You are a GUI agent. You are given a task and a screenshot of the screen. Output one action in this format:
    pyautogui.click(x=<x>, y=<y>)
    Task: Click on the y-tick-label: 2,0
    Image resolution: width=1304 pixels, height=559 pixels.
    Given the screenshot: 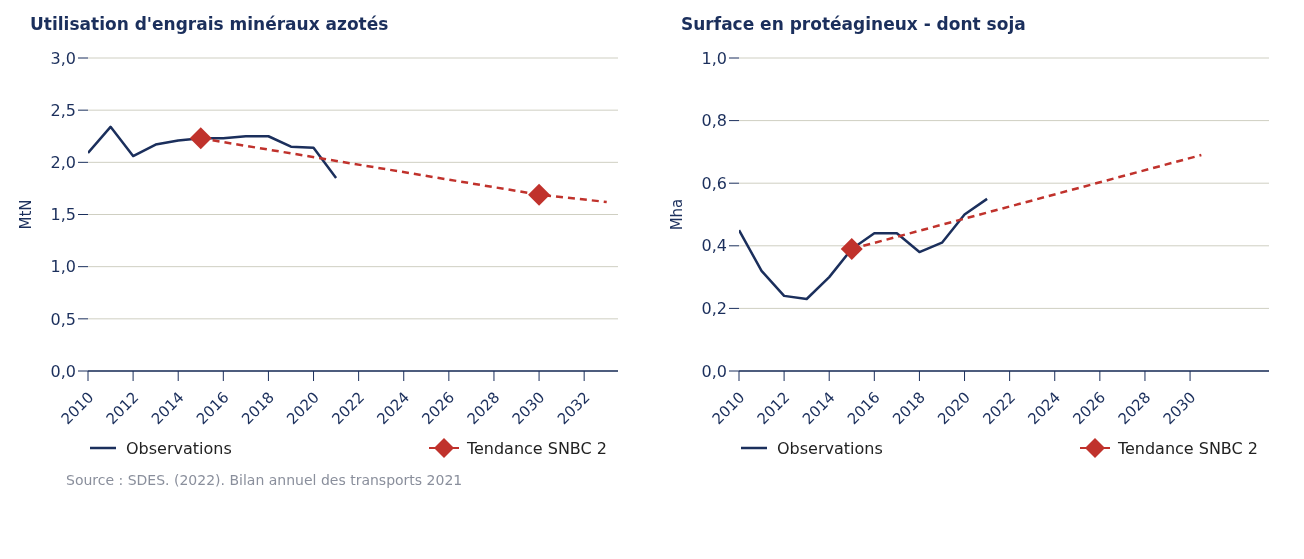 What is the action you would take?
    pyautogui.click(x=63, y=163)
    